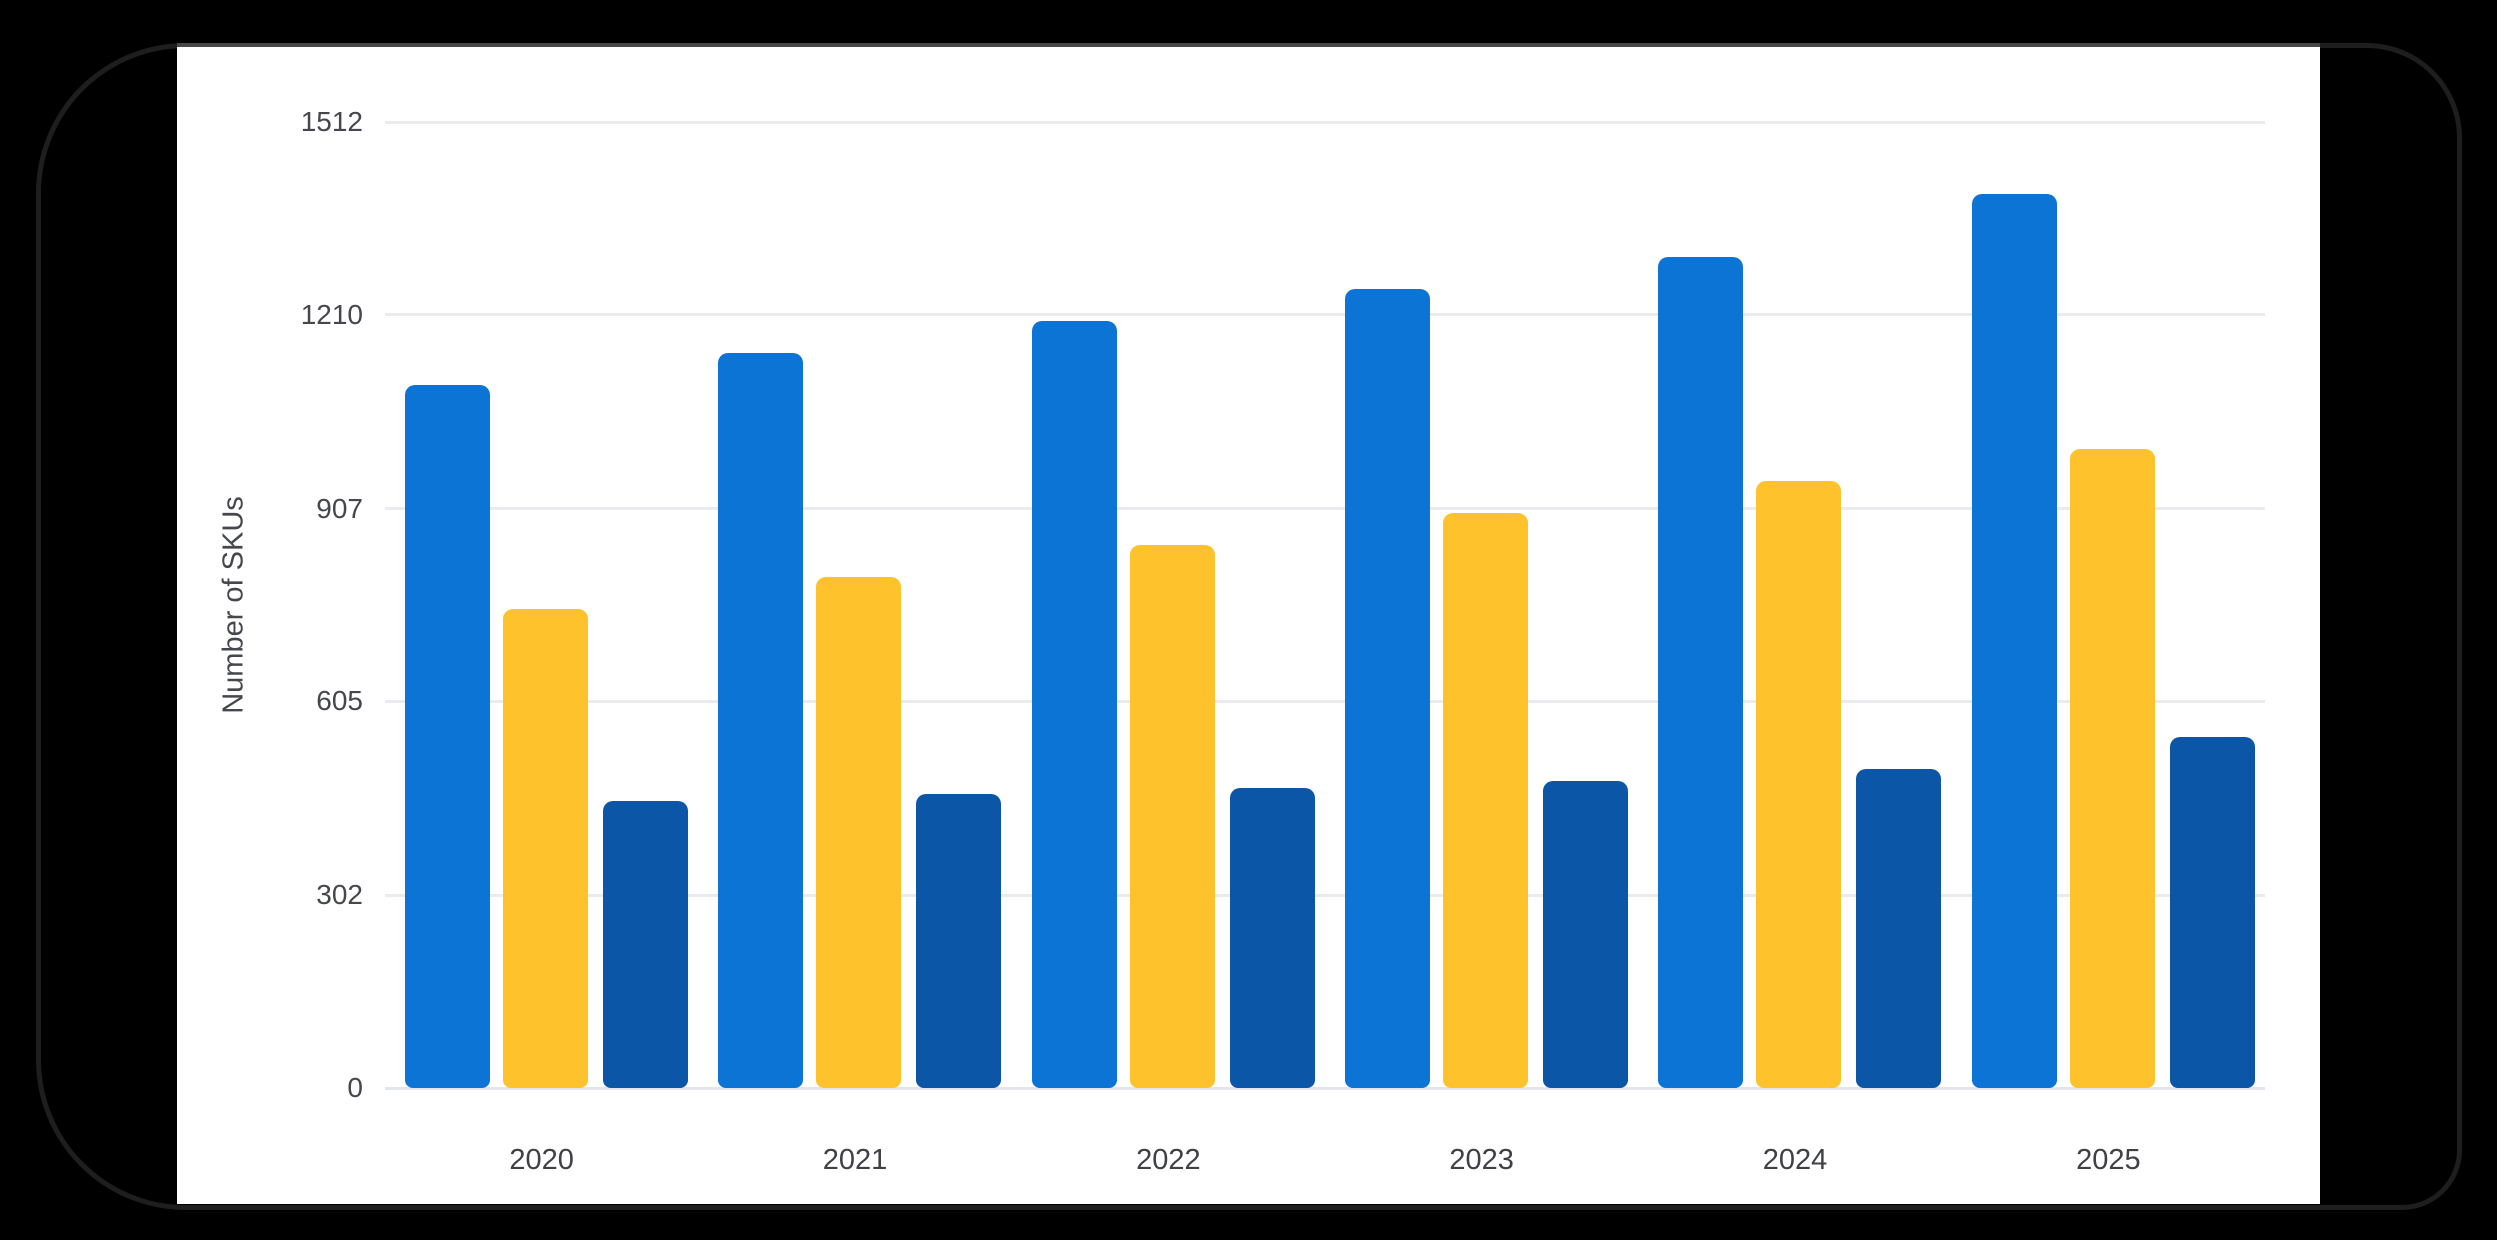  Describe the element at coordinates (1799, 784) in the screenshot. I see `bar-2024-yellow` at that location.